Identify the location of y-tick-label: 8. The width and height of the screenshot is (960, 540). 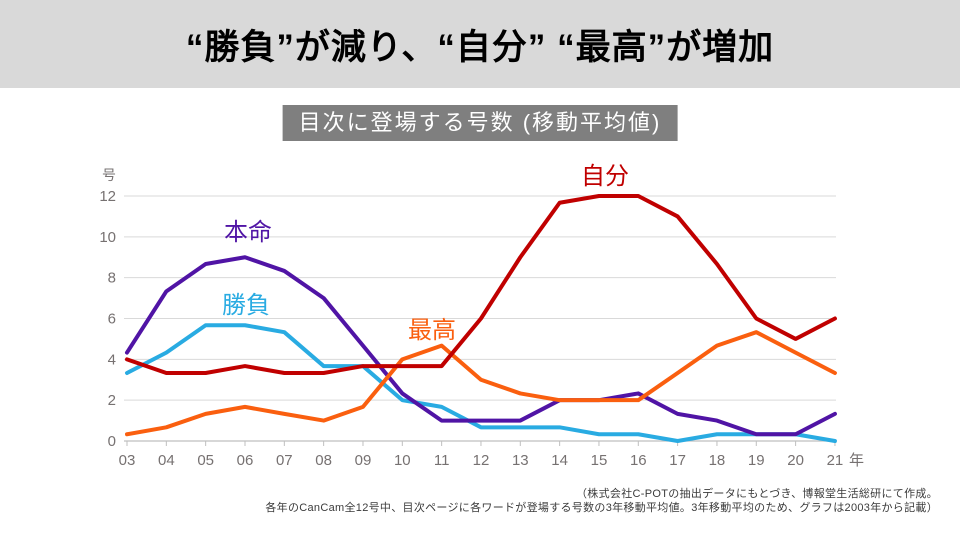
(112, 278).